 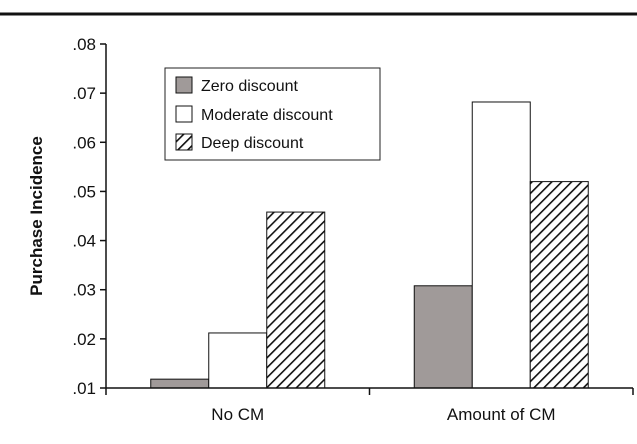 I want to click on y-tick-label: .06, so click(x=84, y=142).